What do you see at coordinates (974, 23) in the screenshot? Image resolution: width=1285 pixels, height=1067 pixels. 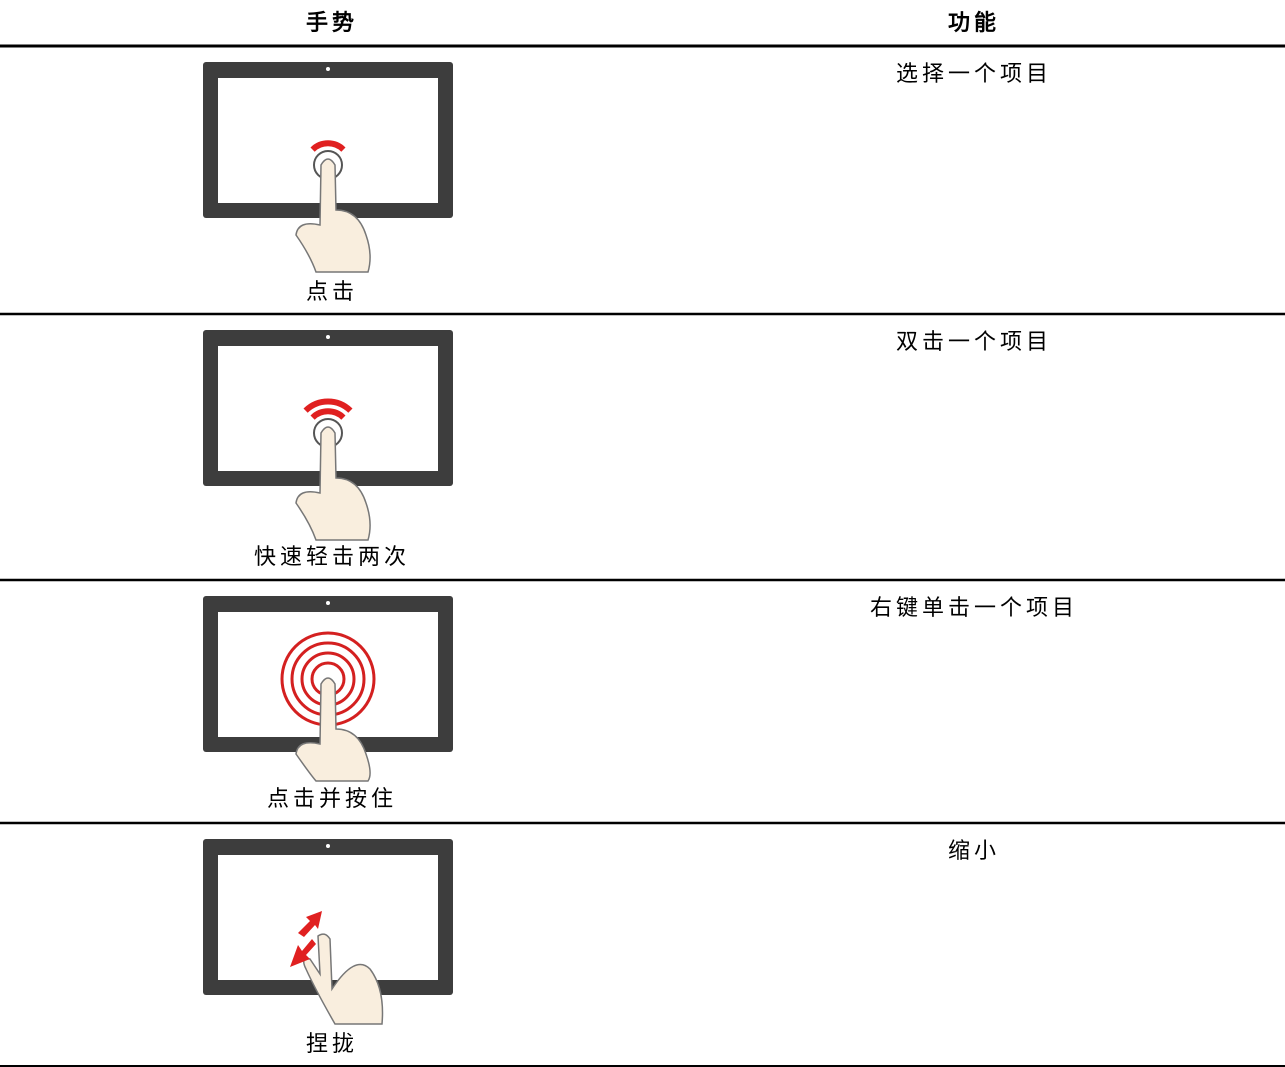 I see `header-function: 功能` at bounding box center [974, 23].